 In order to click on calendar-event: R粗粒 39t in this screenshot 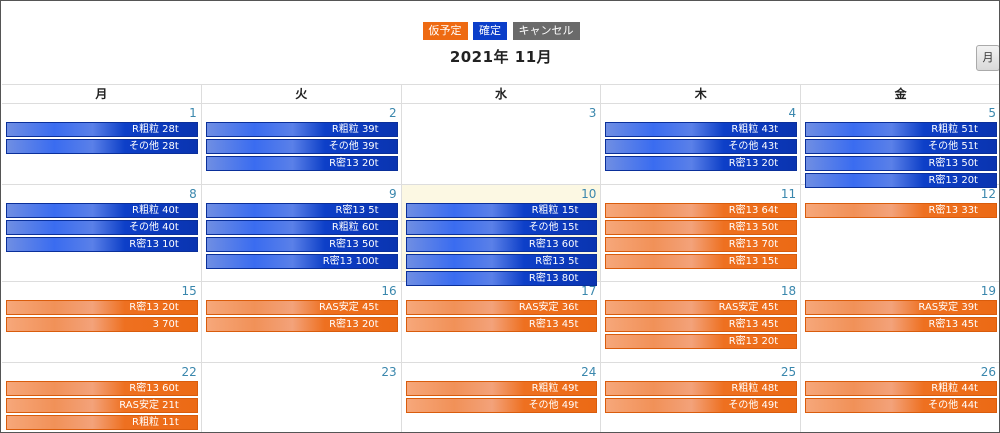, I will do `click(301, 129)`.